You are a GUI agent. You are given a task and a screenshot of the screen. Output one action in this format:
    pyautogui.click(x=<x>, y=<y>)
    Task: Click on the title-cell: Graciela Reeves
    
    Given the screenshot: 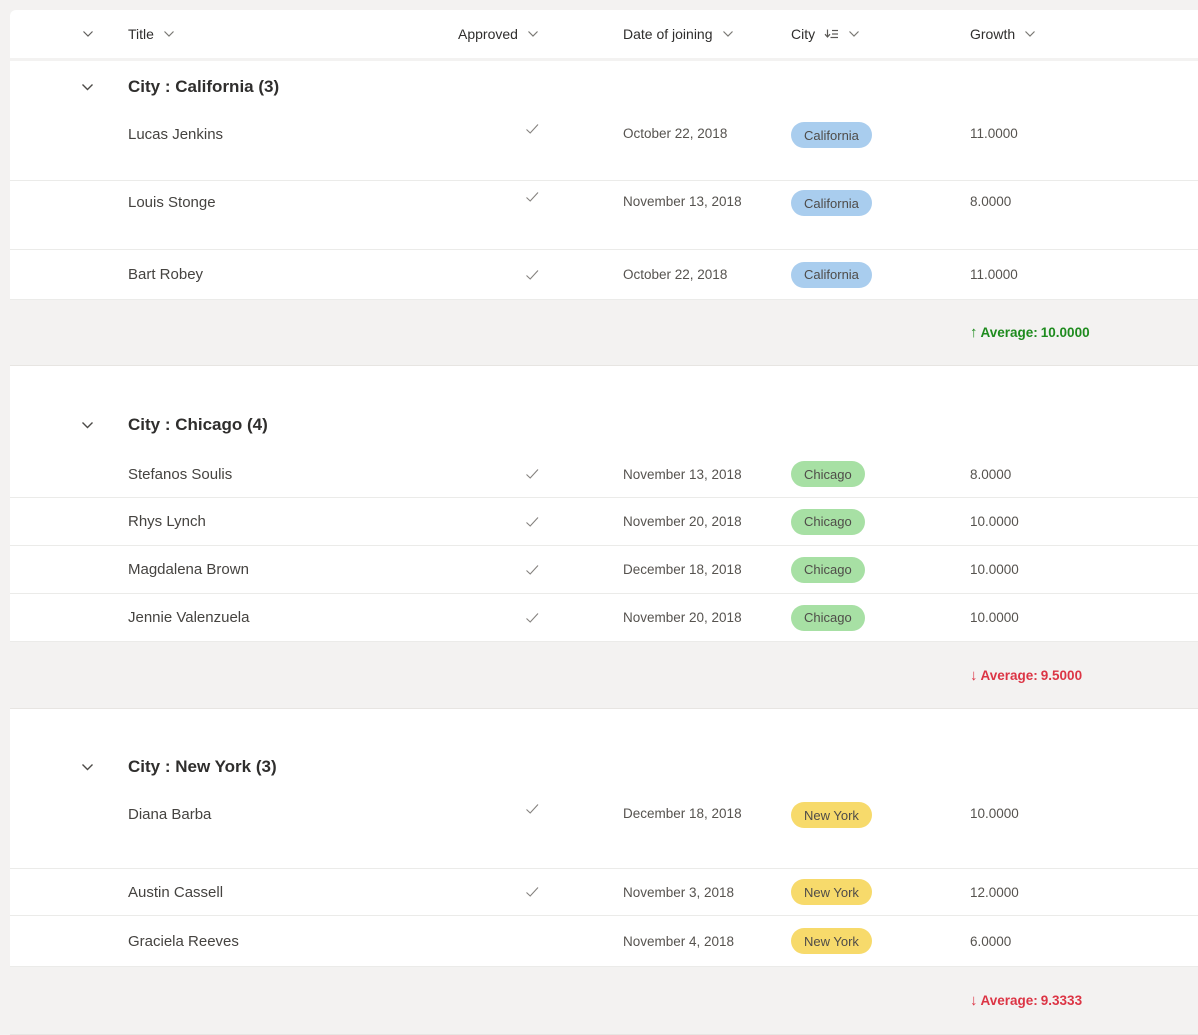 What is the action you would take?
    pyautogui.click(x=284, y=941)
    